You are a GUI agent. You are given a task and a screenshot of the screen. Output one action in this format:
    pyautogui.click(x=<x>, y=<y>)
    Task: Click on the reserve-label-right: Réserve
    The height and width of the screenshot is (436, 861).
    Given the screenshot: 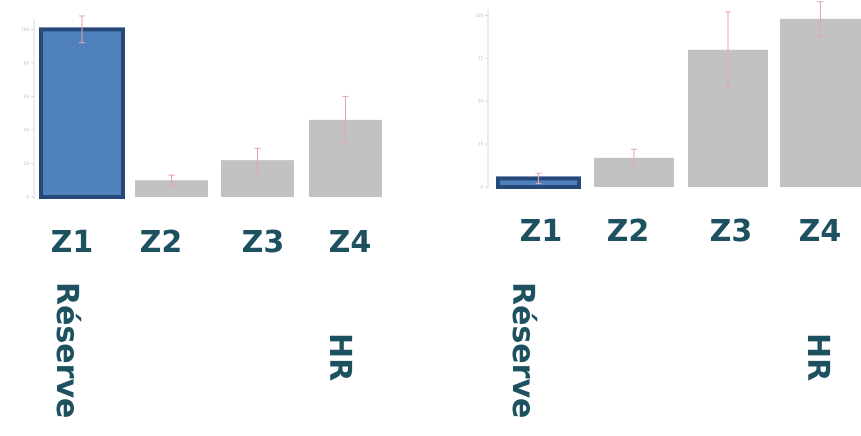 What is the action you would take?
    pyautogui.click(x=522, y=350)
    